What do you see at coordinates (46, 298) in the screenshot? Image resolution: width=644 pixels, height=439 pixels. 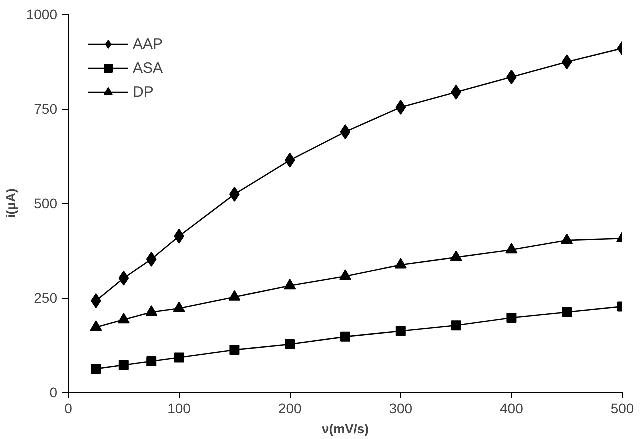 I see `y-tick-label: 250` at bounding box center [46, 298].